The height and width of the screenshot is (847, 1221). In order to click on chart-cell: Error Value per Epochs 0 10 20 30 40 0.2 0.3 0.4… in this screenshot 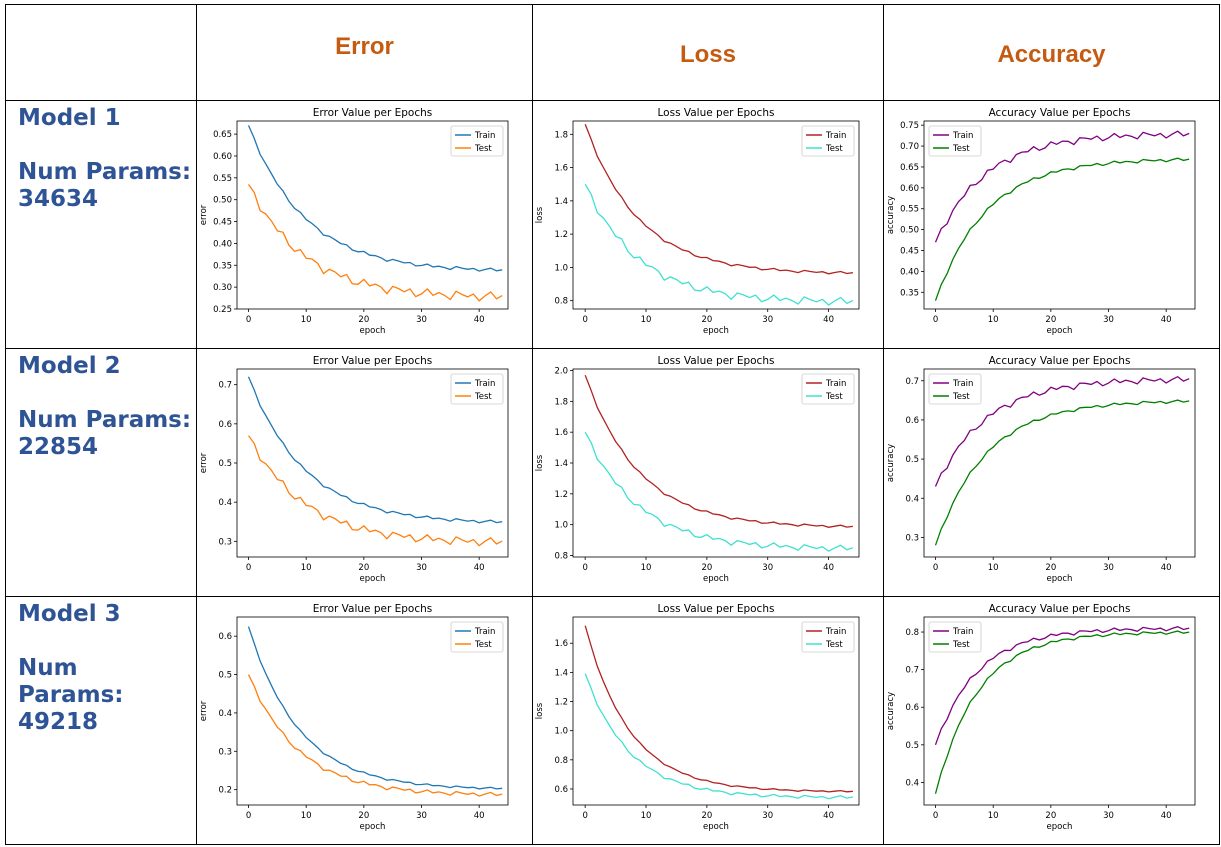, I will do `click(364, 720)`.